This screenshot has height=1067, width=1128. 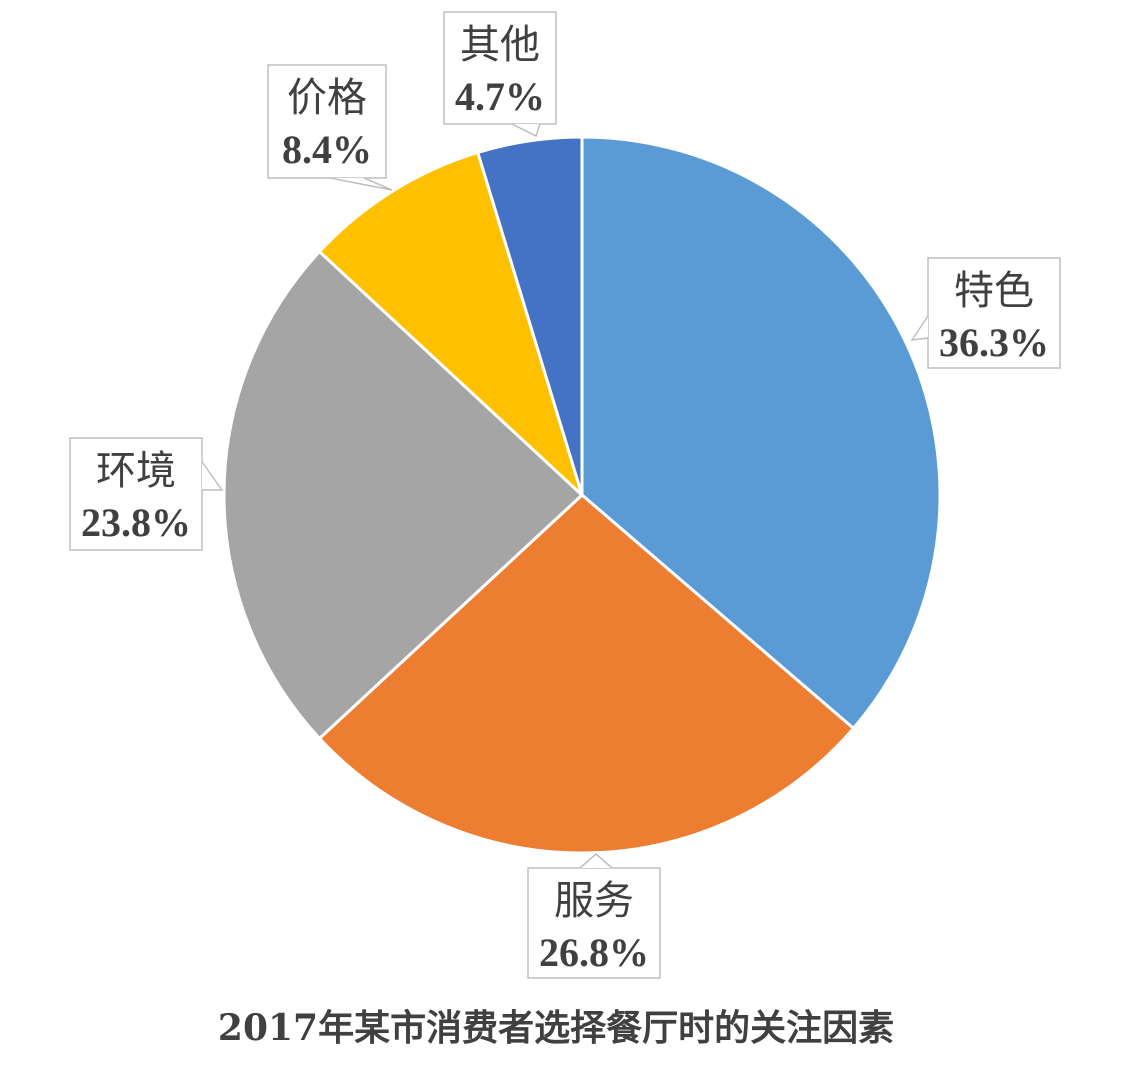 I want to click on data-label-1: 特色 36.3%, so click(x=985, y=313).